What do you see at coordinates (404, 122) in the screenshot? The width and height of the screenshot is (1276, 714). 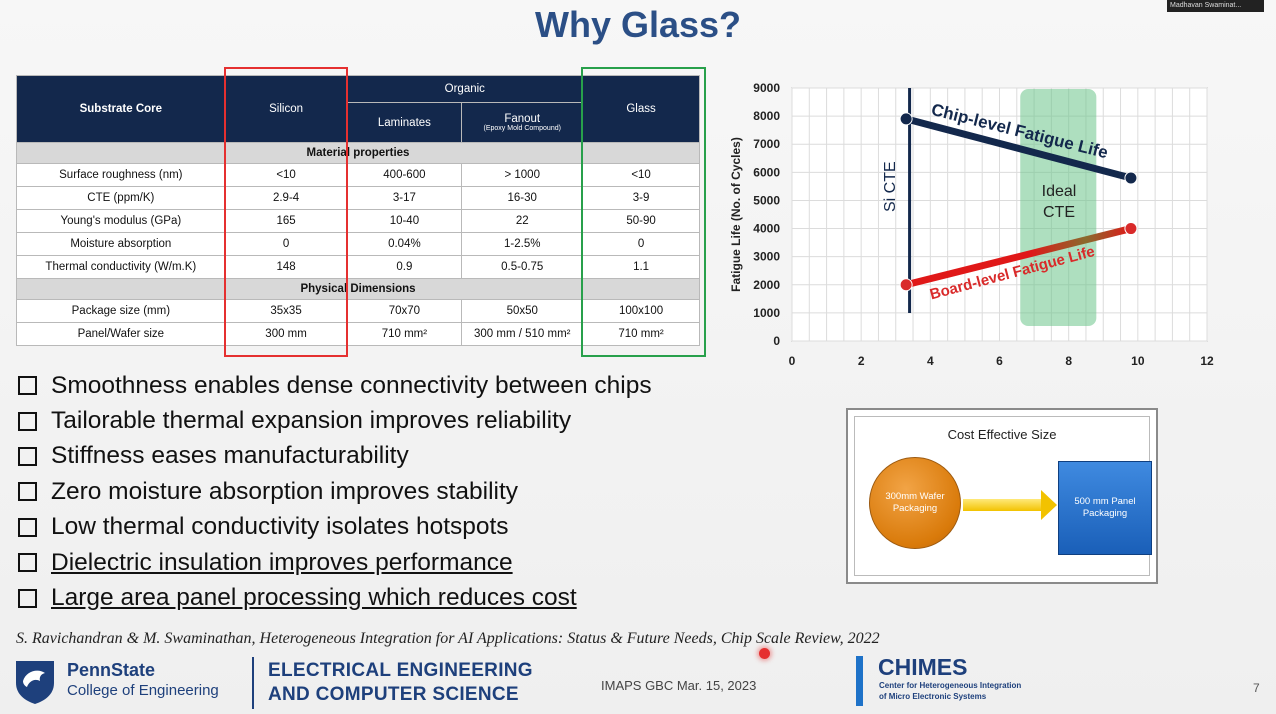 I see `header-laminates: Laminates` at bounding box center [404, 122].